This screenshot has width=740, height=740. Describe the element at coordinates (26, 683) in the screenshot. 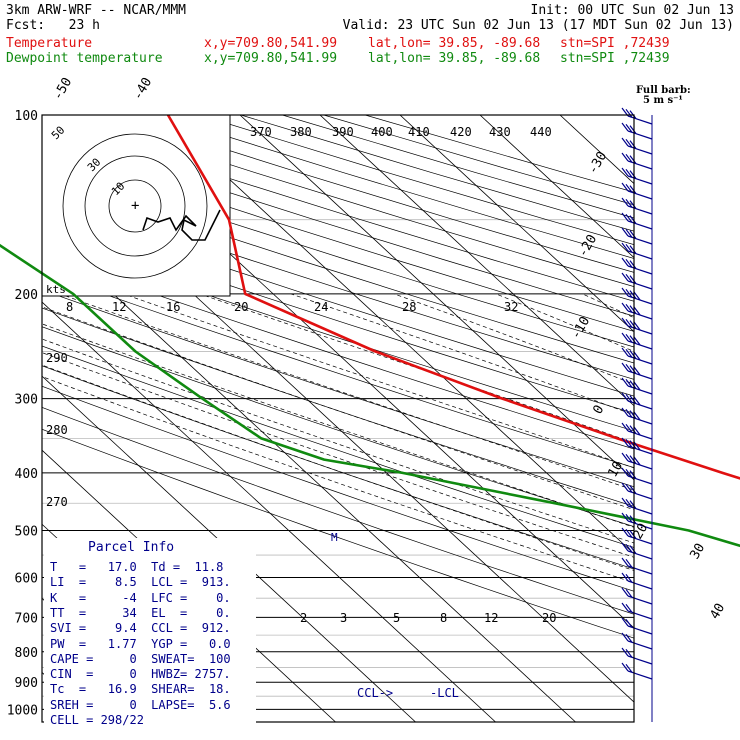

I see `pressure-tick-label: 900` at that location.